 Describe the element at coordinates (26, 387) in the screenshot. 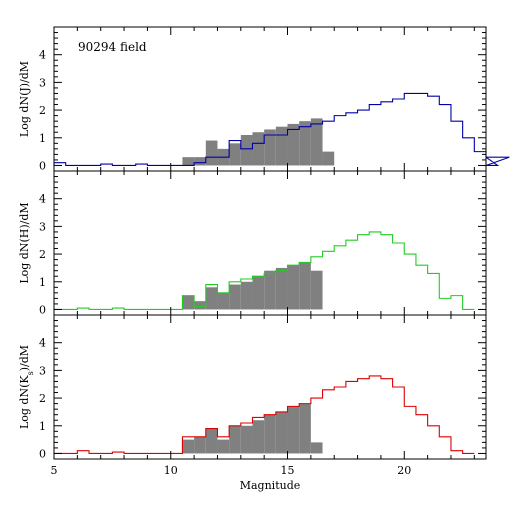

I see `y-axis-label-Ks: Log dN(Ks)/dM` at that location.